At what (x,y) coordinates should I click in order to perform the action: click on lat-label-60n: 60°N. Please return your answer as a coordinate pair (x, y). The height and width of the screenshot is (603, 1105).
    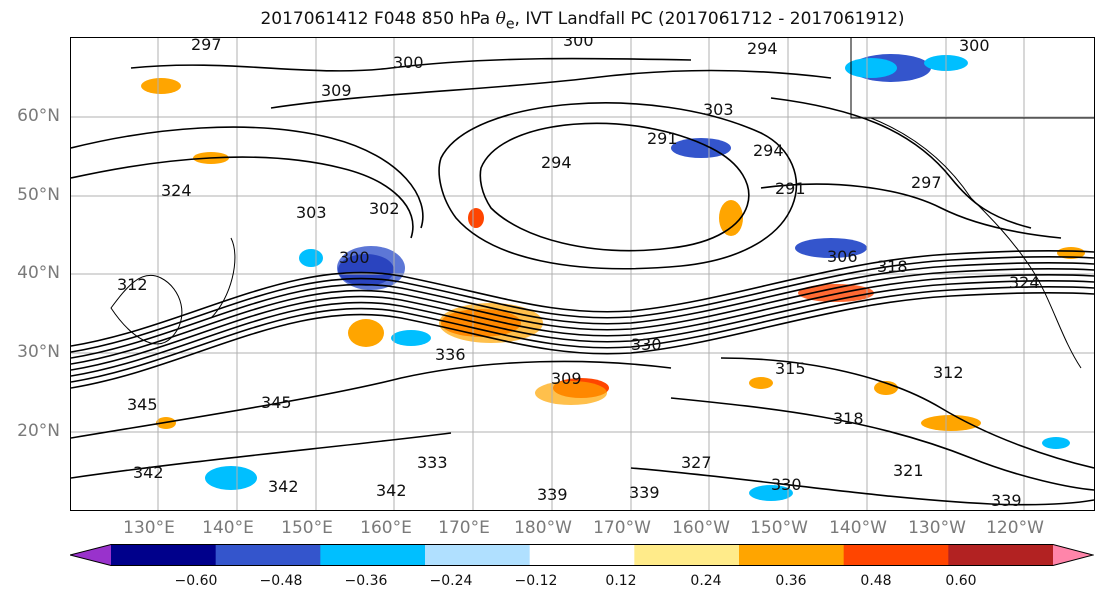
    Looking at the image, I should click on (38, 116).